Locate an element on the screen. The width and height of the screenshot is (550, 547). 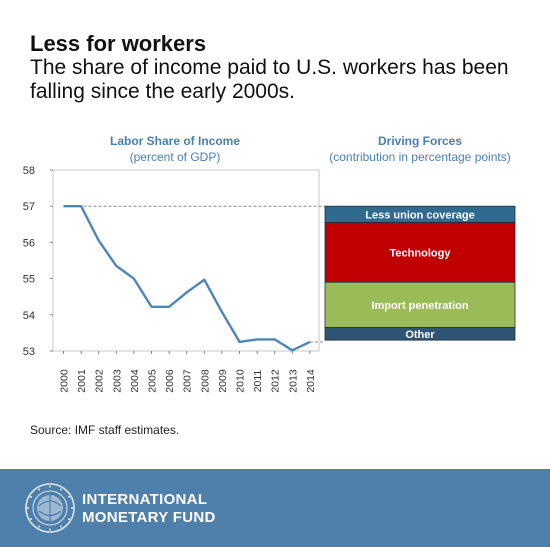
x-tick-label: 2010 is located at coordinates (241, 381).